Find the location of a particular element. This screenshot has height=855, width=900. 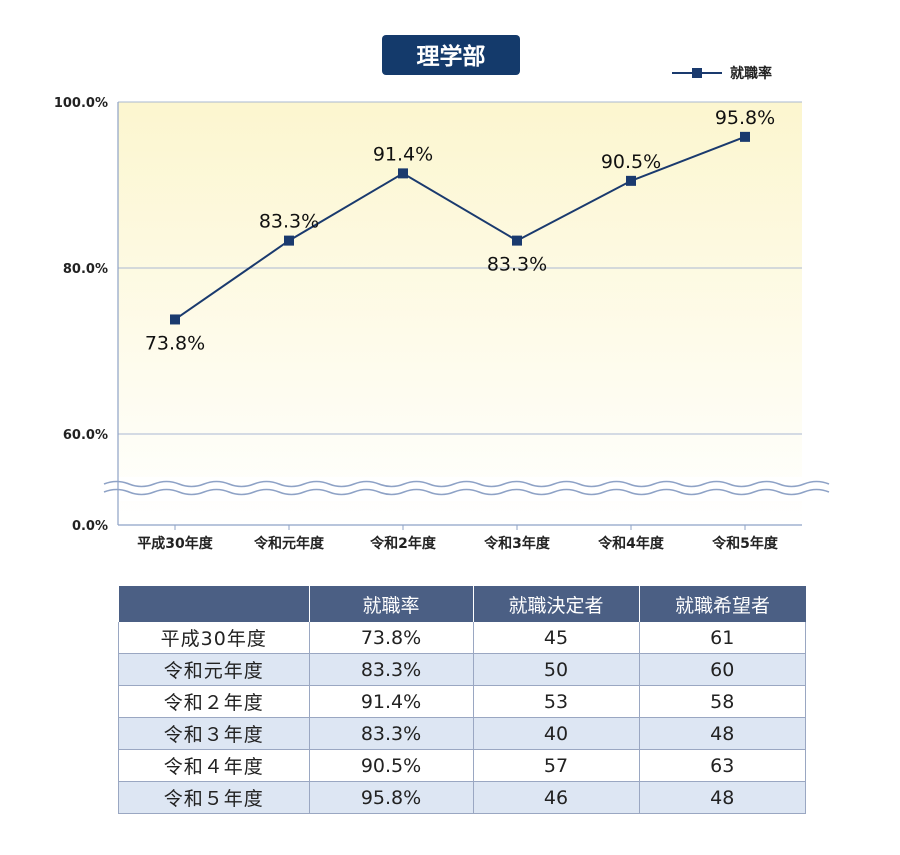

table-cell: 63 is located at coordinates (722, 765).